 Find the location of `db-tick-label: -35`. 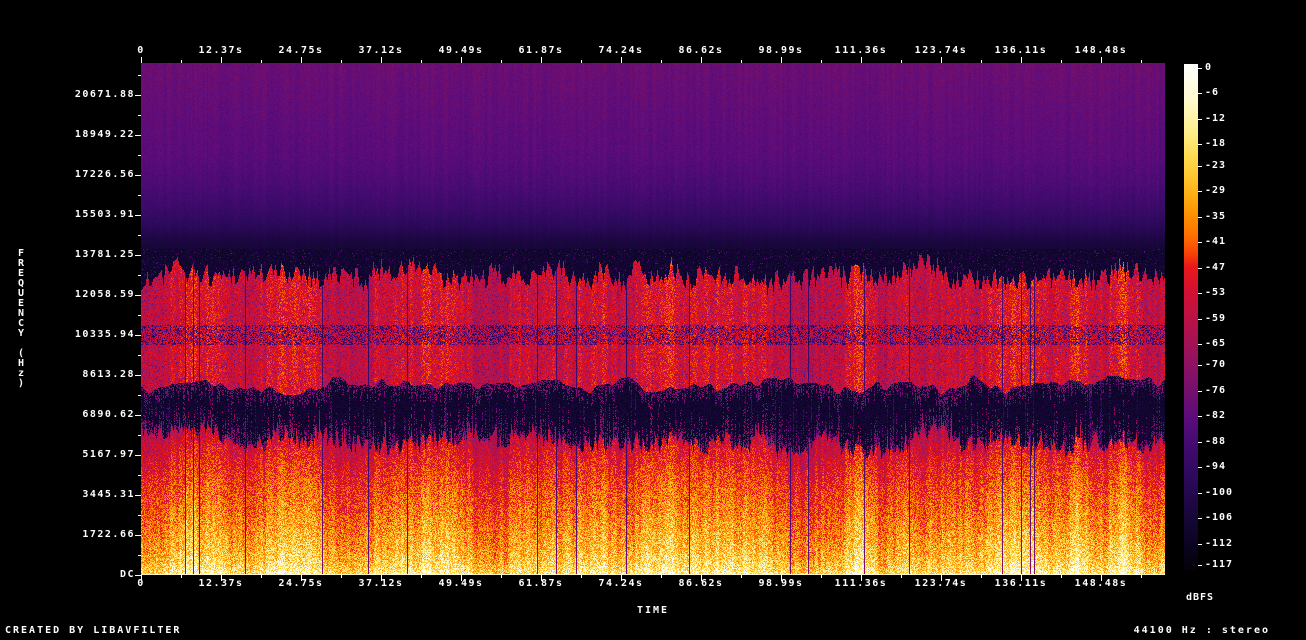

db-tick-label: -35 is located at coordinates (1216, 216).